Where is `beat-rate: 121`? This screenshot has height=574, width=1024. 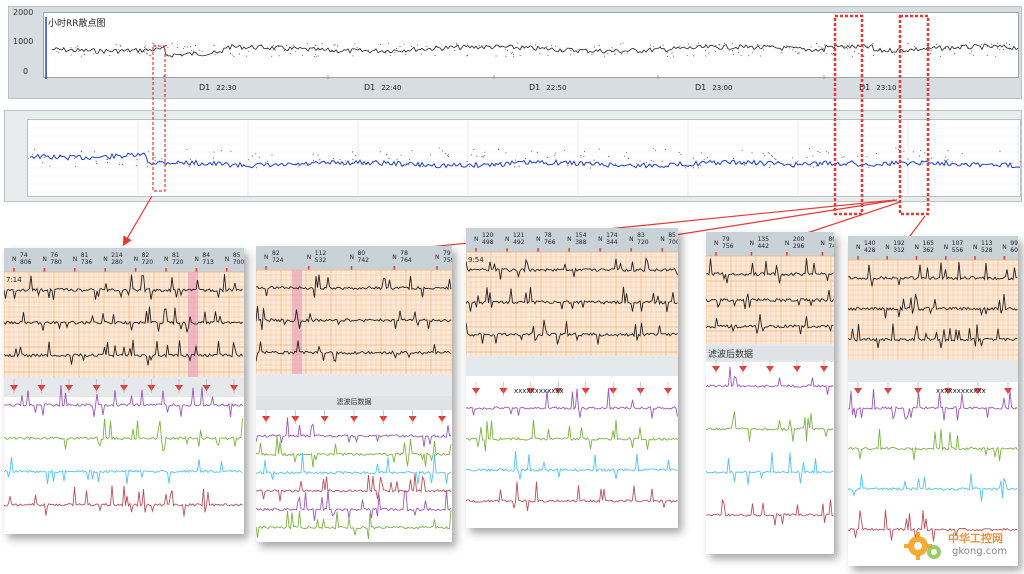
beat-rate: 121 is located at coordinates (519, 235).